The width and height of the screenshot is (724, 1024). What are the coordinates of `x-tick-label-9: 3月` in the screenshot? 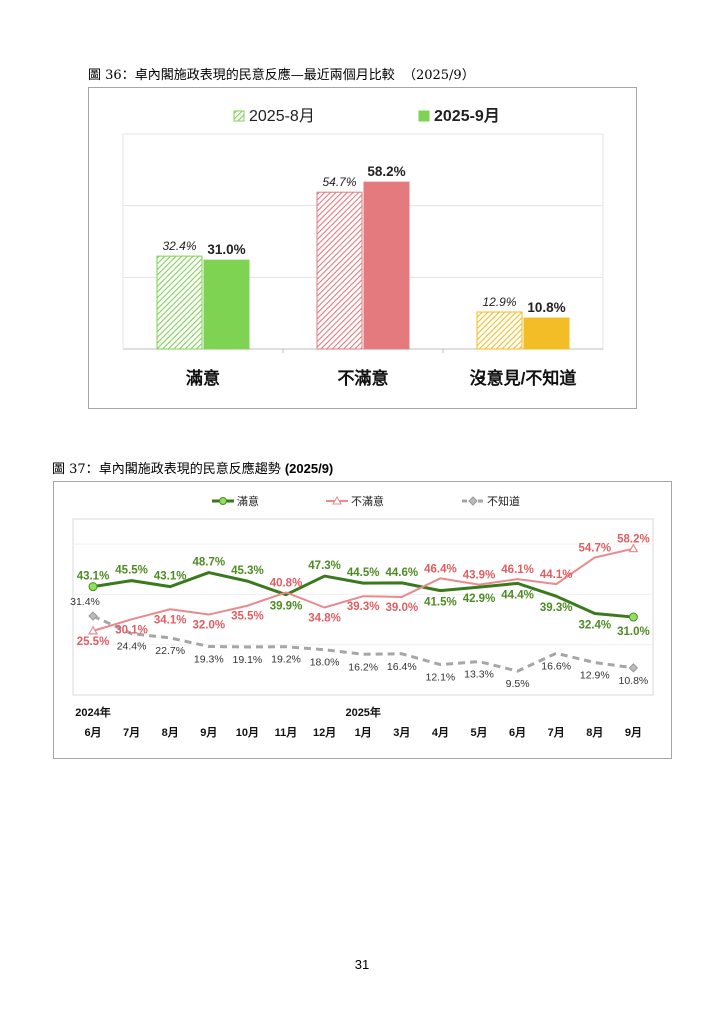 It's located at (401, 732).